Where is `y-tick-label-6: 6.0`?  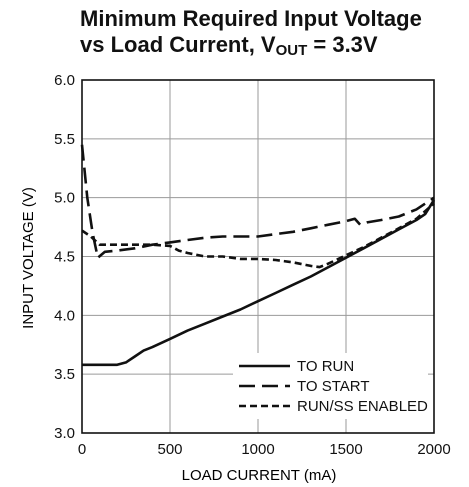
y-tick-label-6: 6.0 is located at coordinates (64, 80).